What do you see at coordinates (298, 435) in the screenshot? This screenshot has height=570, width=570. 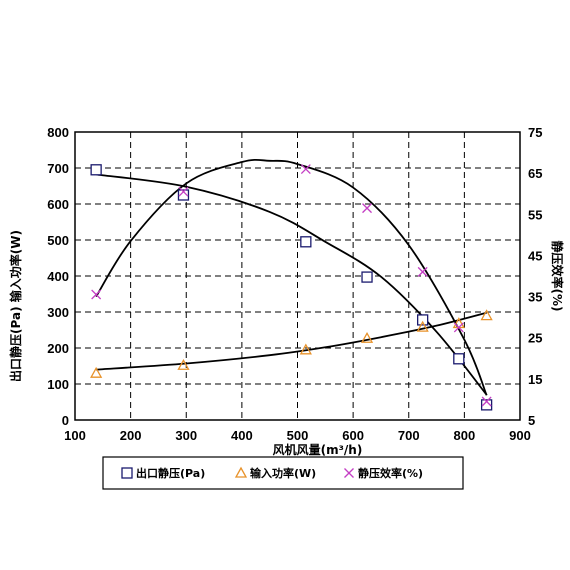 I see `x-tick-label: 500` at bounding box center [298, 435].